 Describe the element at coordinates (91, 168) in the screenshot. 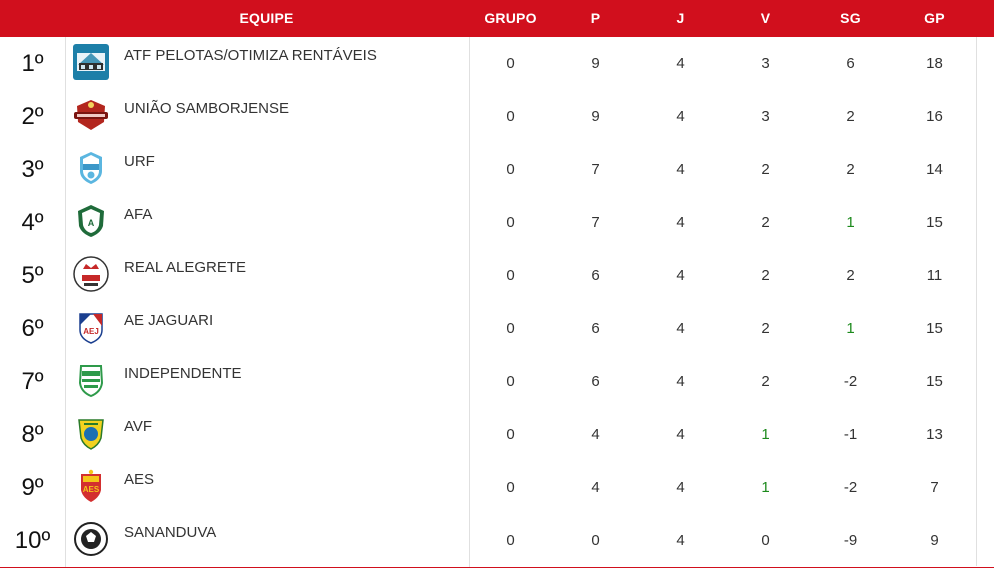

I see `urf-logo-icon` at that location.